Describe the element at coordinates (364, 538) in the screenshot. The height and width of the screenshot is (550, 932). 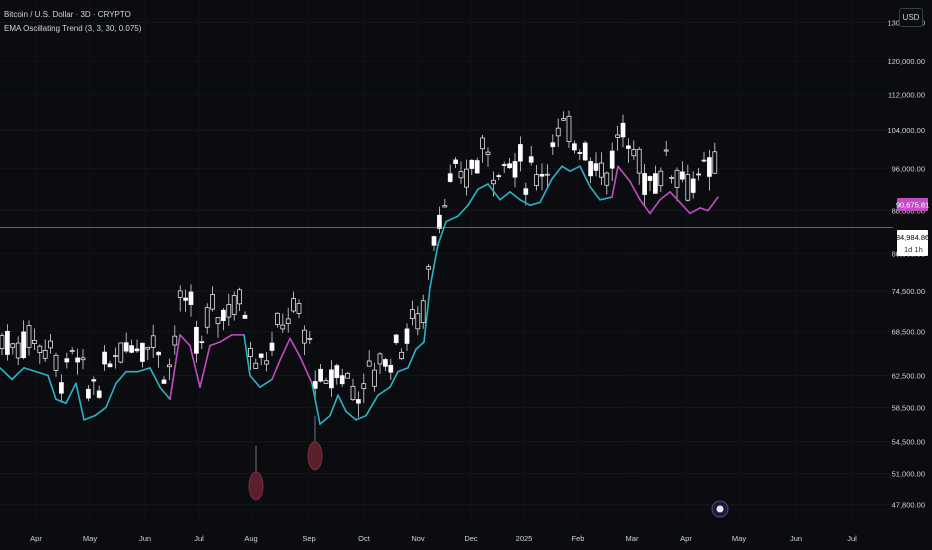
I see `x-tick-label: Oct` at that location.